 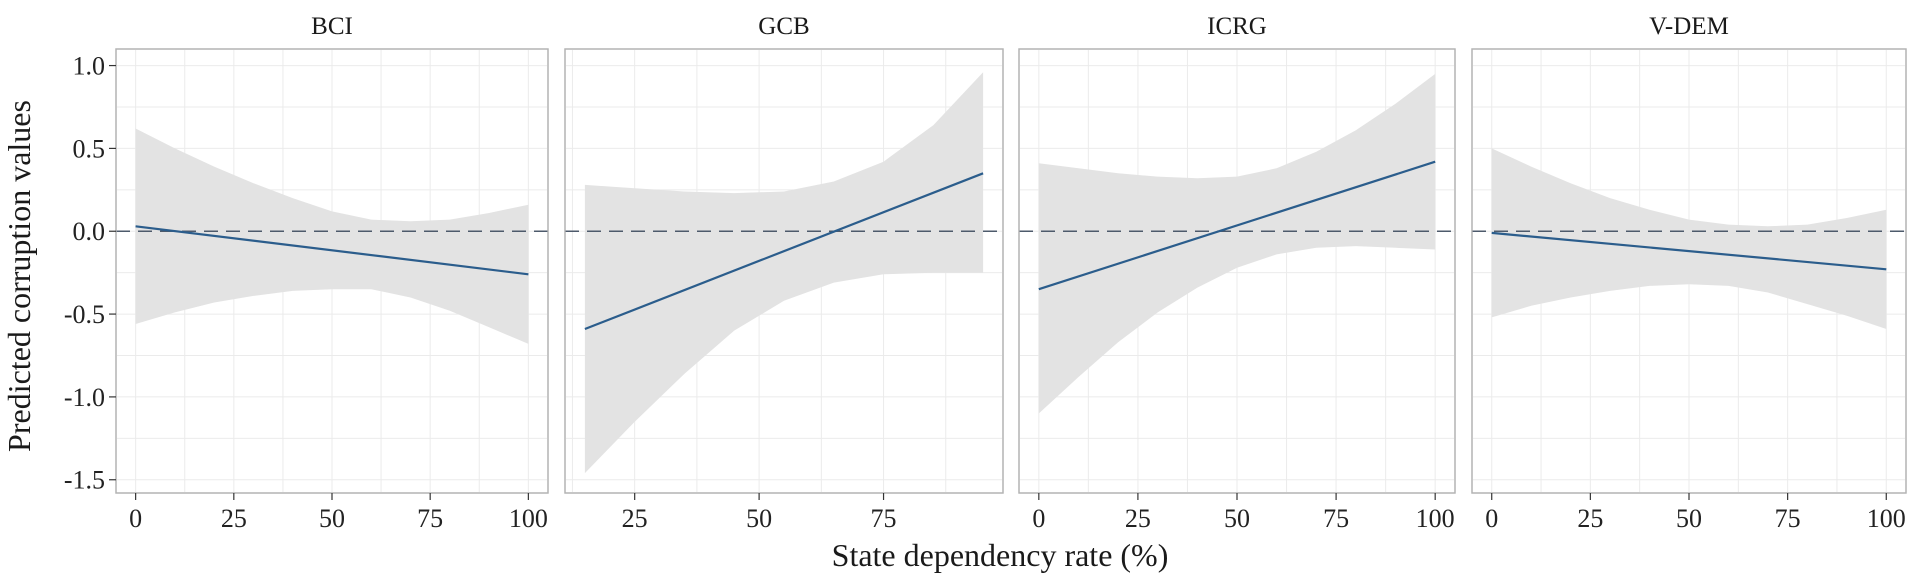 I want to click on panel-title: ICRG, so click(x=1237, y=26).